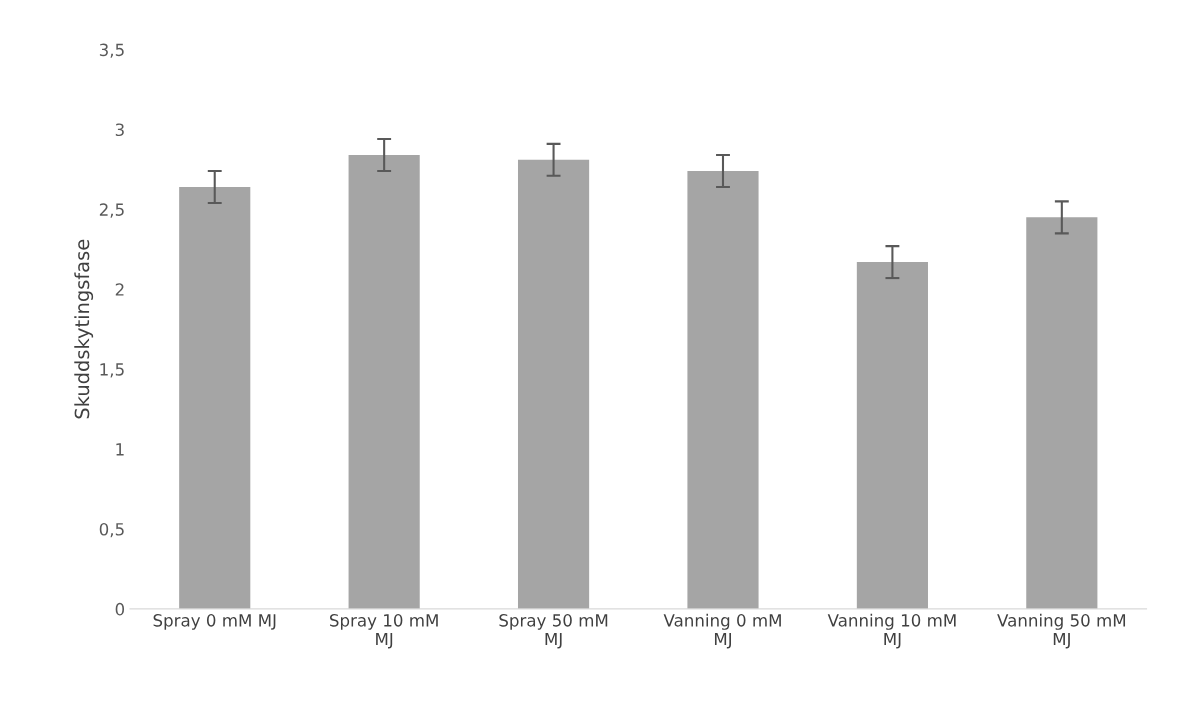 The width and height of the screenshot is (1182, 708). I want to click on y-tick-label: 0, so click(120, 609).